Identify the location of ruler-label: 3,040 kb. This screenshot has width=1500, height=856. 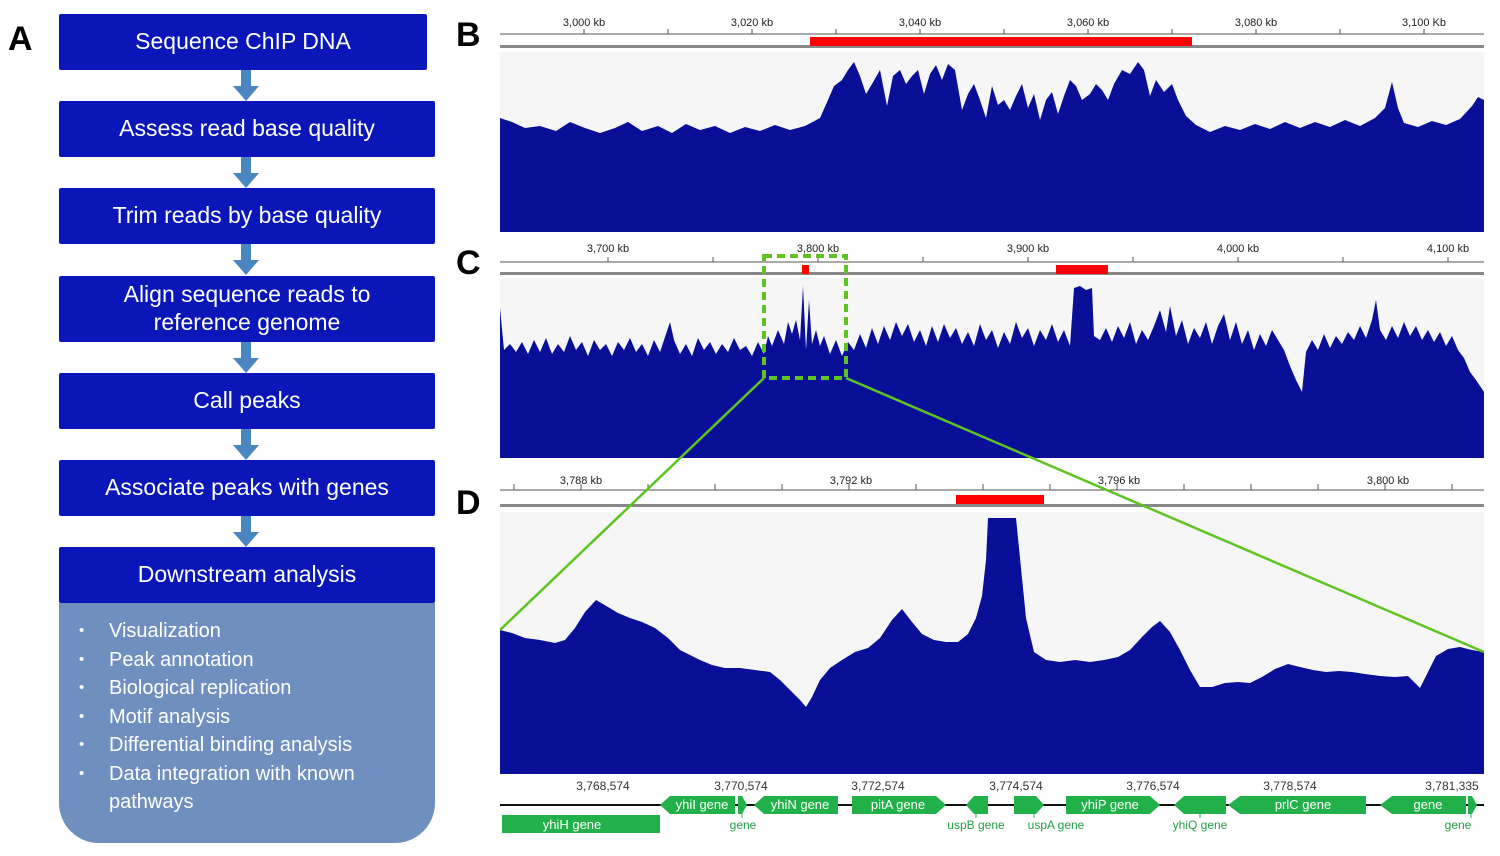
(920, 23).